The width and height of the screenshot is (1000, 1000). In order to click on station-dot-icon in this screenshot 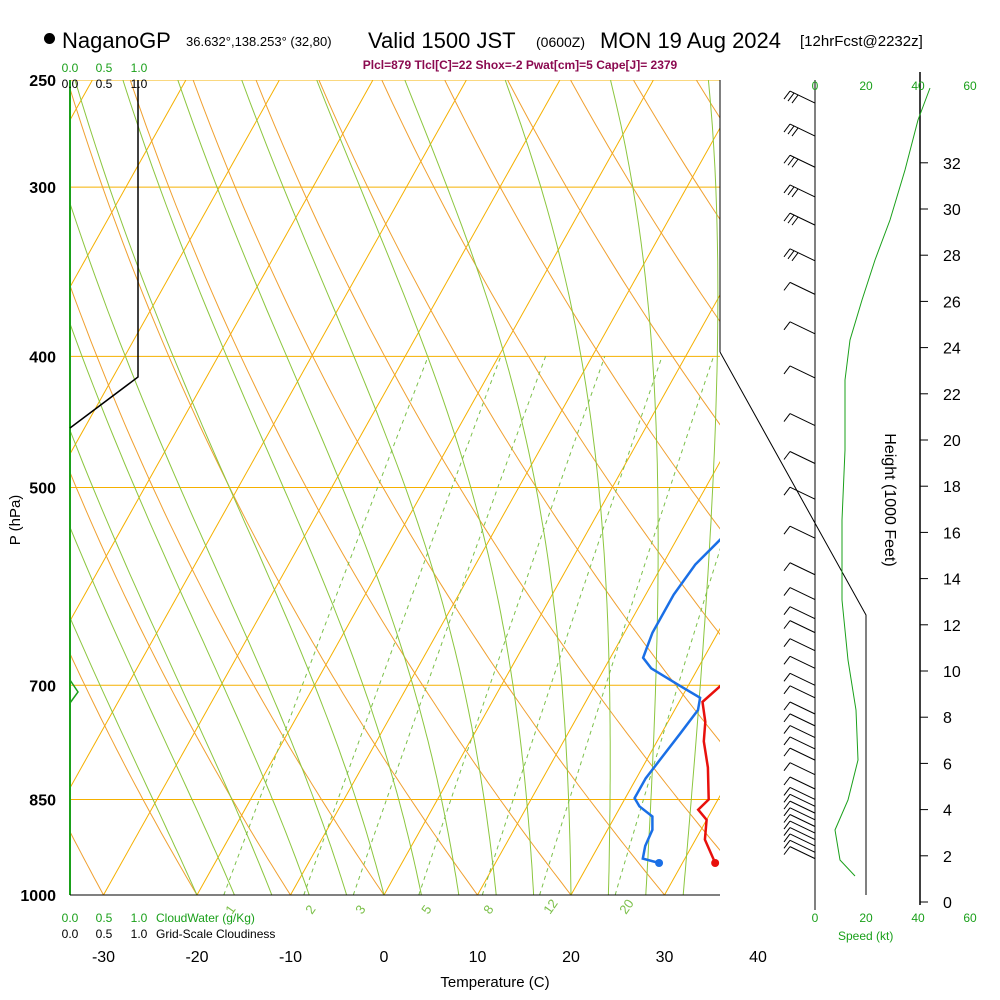, I will do `click(49, 38)`.